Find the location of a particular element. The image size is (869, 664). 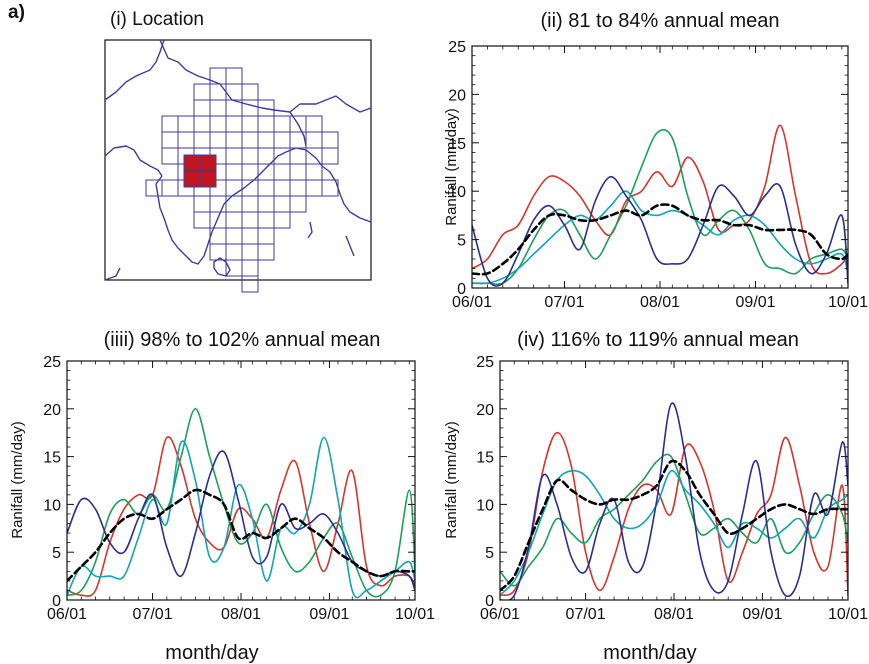

location-map-frame is located at coordinates (238, 160).